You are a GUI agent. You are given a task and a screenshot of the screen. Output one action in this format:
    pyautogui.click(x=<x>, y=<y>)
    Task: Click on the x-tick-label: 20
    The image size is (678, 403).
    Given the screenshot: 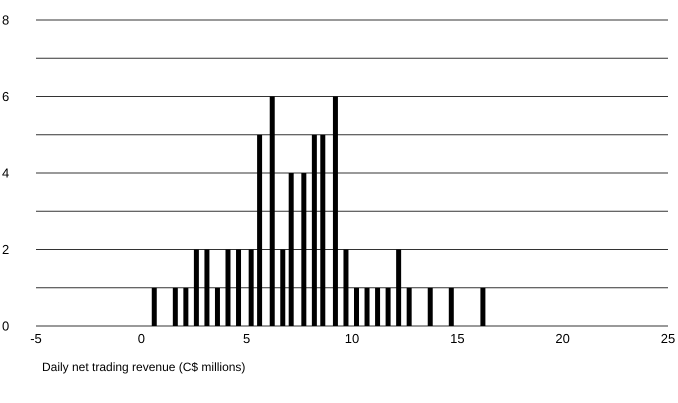 What is the action you would take?
    pyautogui.click(x=562, y=338)
    